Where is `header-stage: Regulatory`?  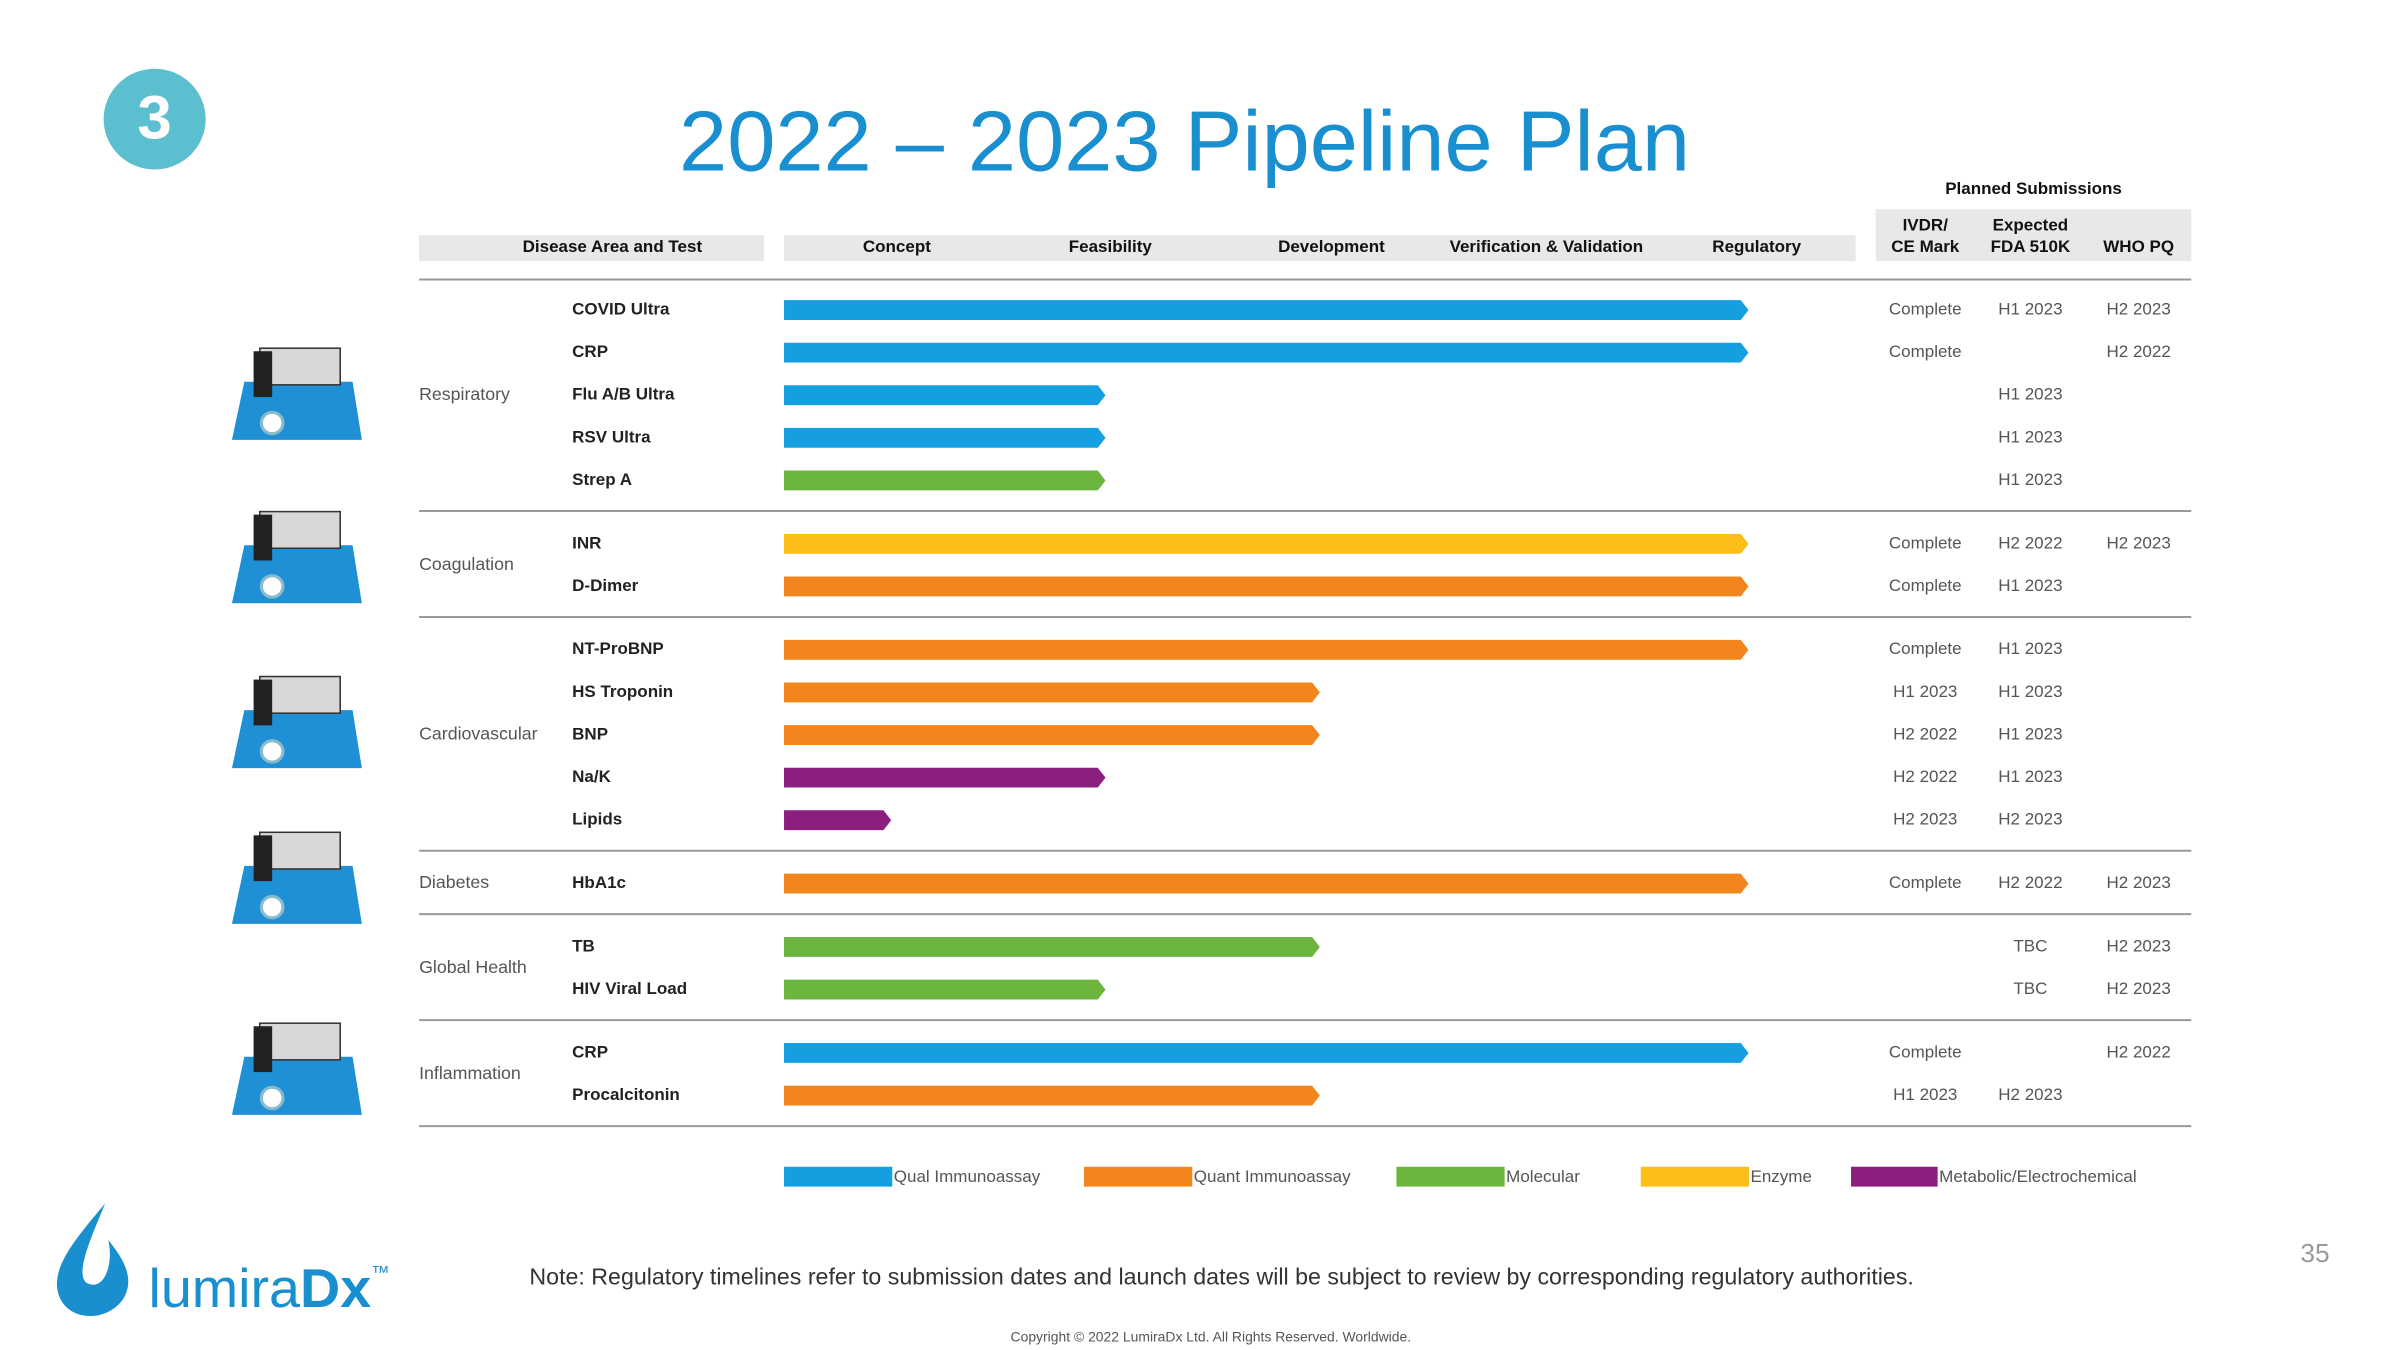 header-stage: Regulatory is located at coordinates (1756, 246).